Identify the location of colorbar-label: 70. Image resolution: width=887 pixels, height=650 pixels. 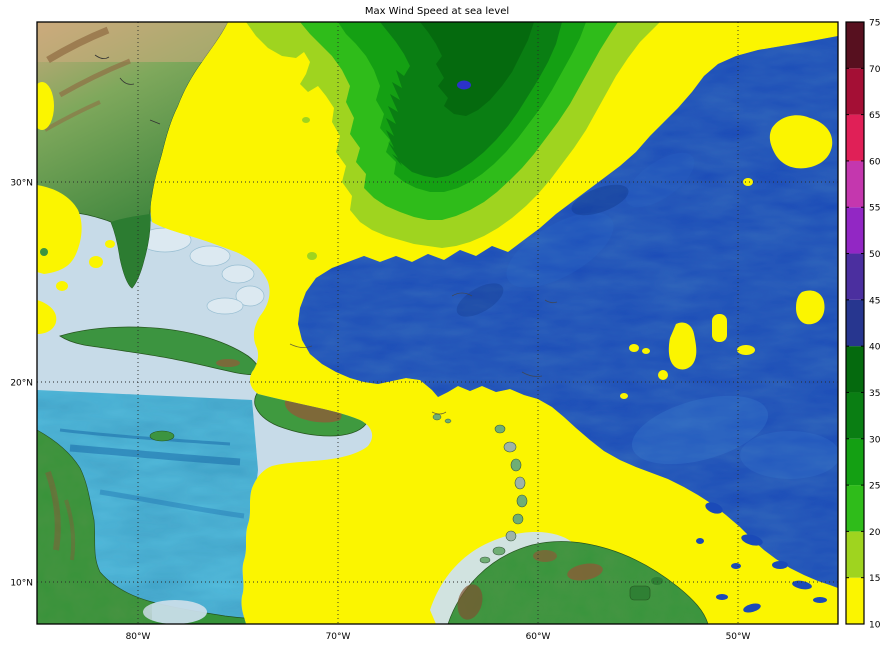
(875, 70).